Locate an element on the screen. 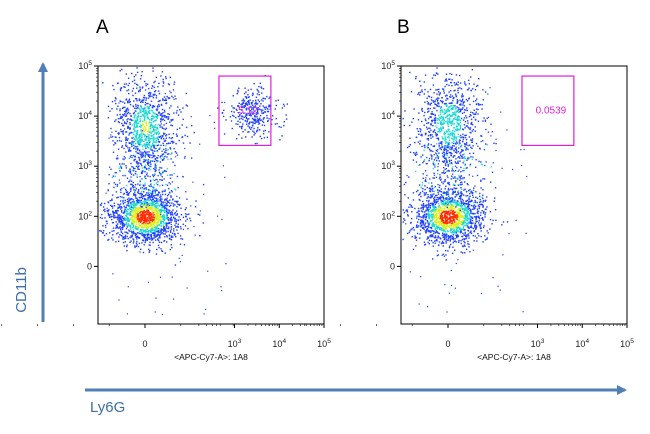  x-tick-label: 104 is located at coordinates (279, 343).